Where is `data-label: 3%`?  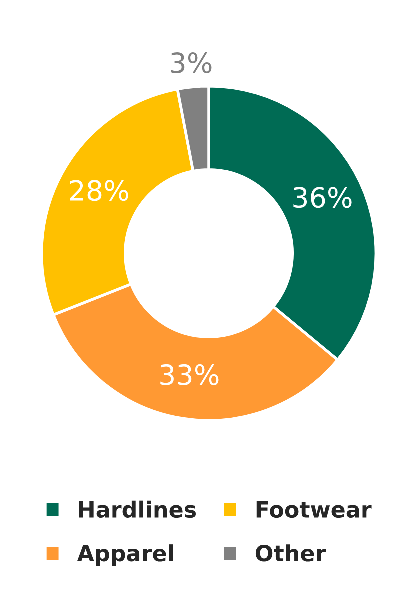
data-label: 3% is located at coordinates (191, 63).